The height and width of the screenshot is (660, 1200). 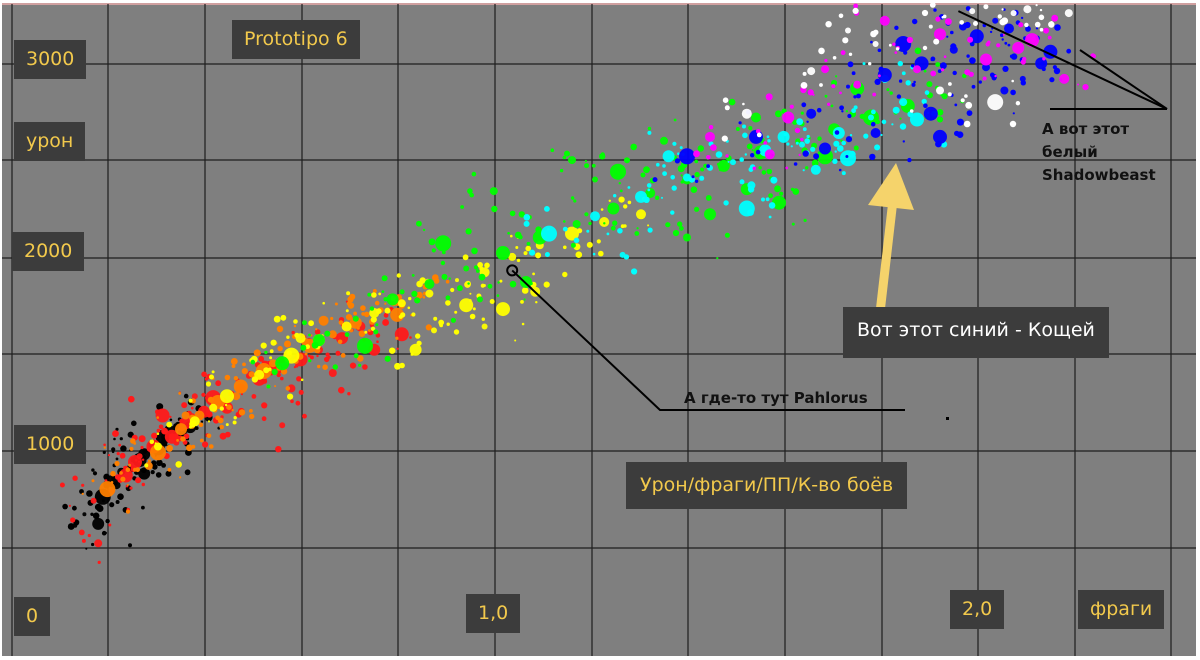 I want to click on annotation-shadowbeast-line2: белый, so click(x=1070, y=152).